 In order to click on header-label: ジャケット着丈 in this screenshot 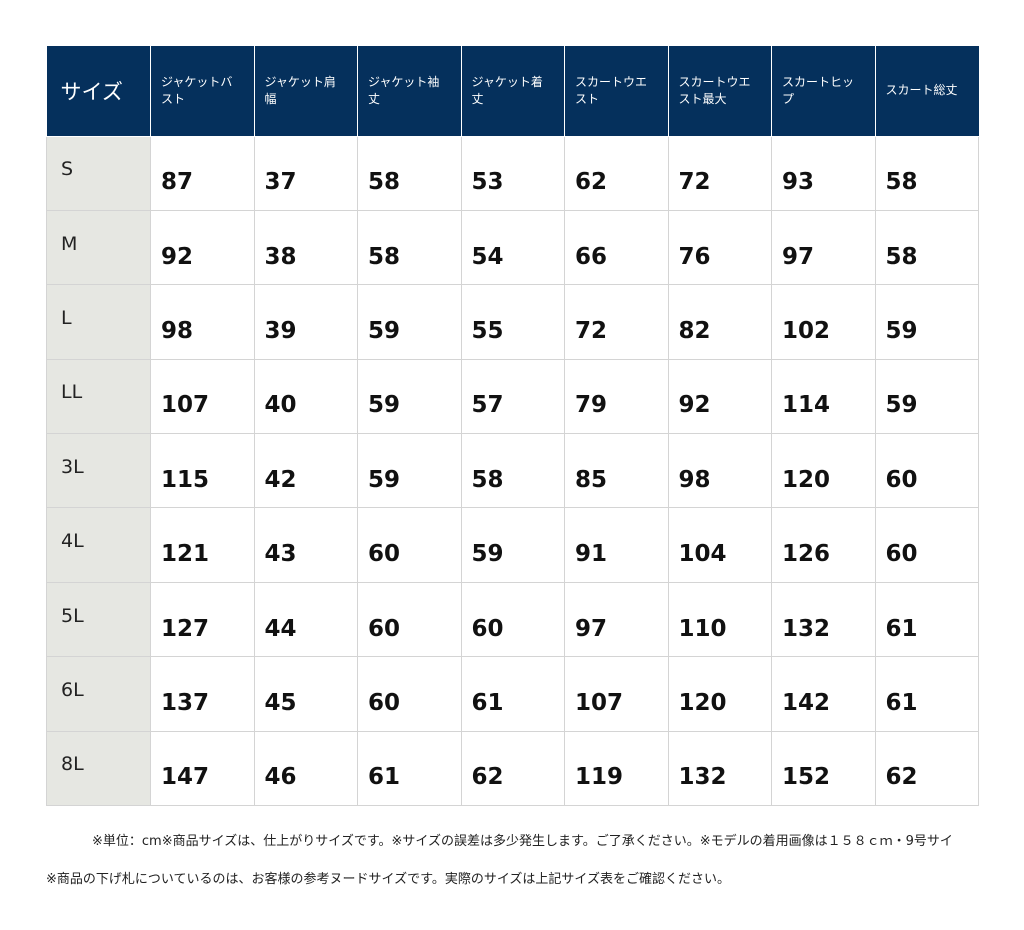, I will do `click(507, 90)`.